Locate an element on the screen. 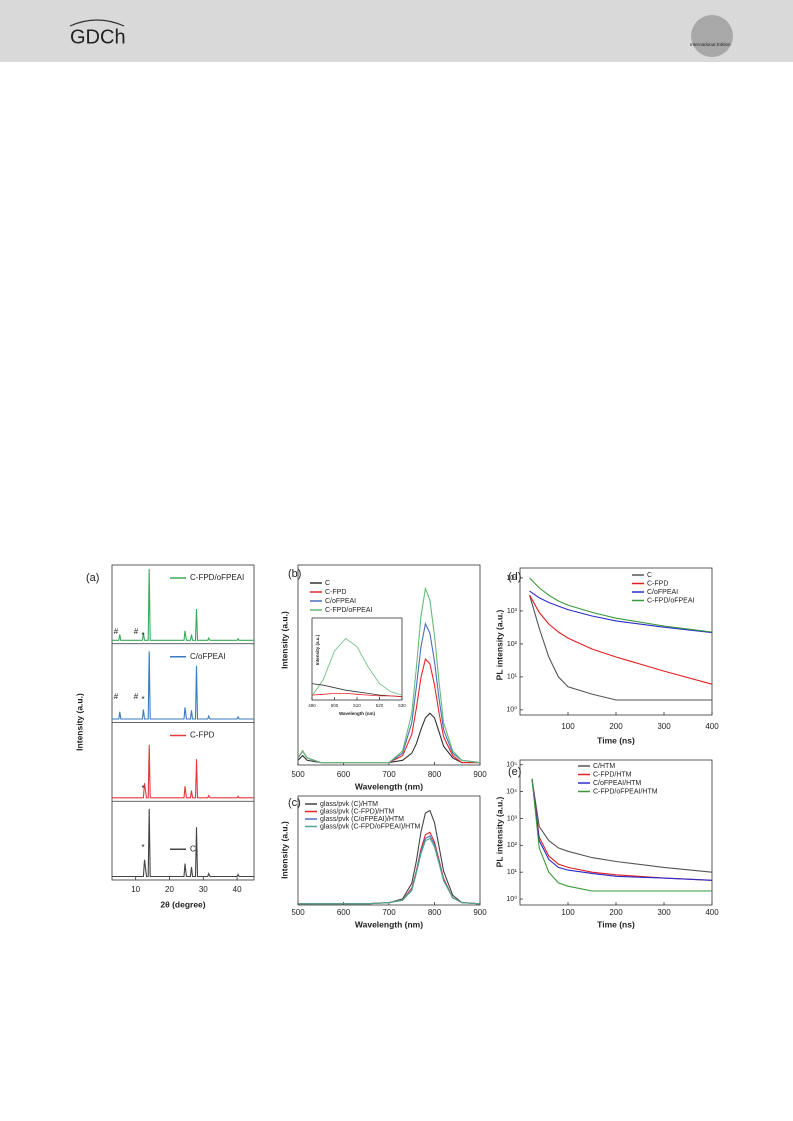 This screenshot has height=1121, width=793. legend-label: C-FPD/oFPEAI/HTM is located at coordinates (625, 791).